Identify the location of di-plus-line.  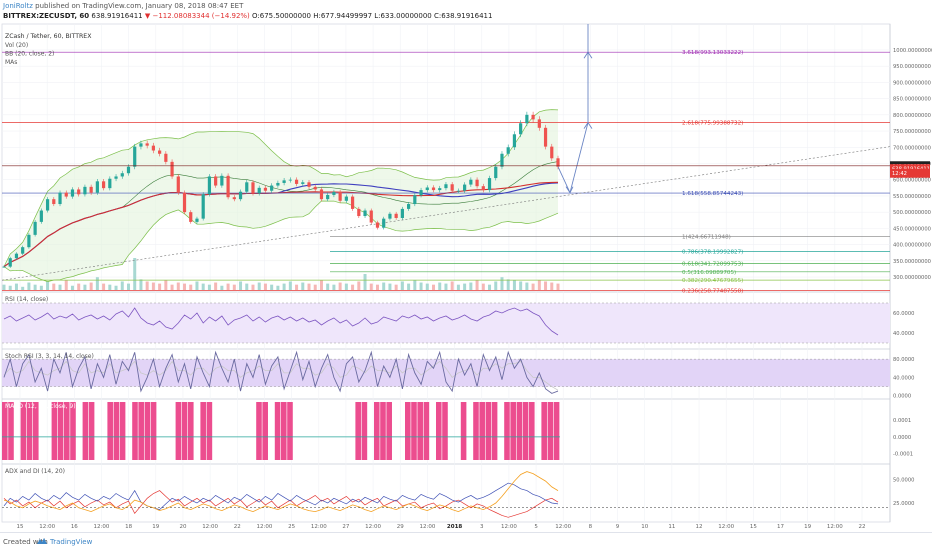
(281, 496).